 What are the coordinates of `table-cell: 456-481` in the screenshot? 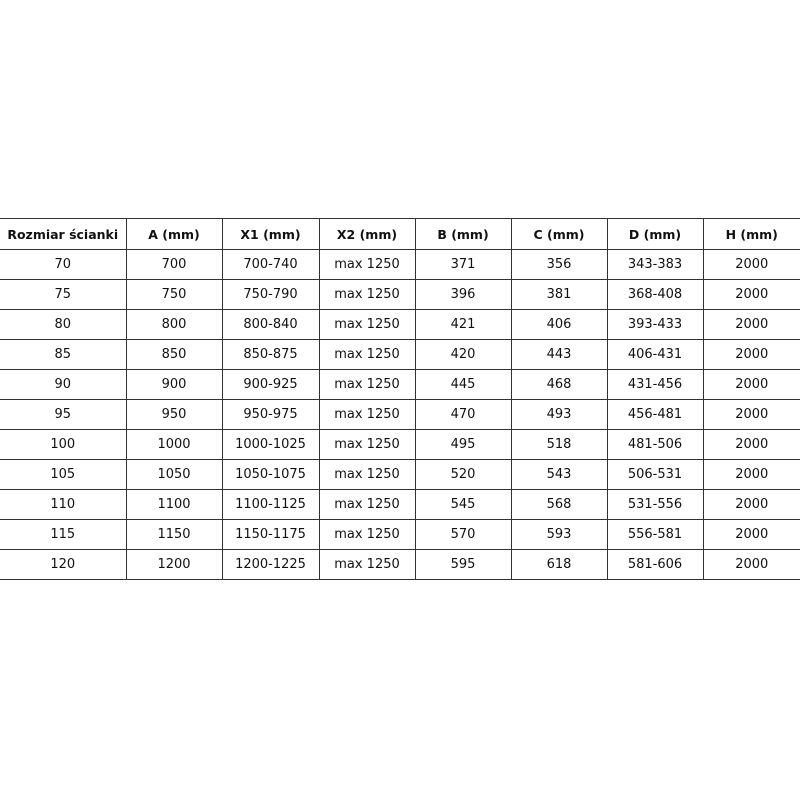 It's located at (655, 414).